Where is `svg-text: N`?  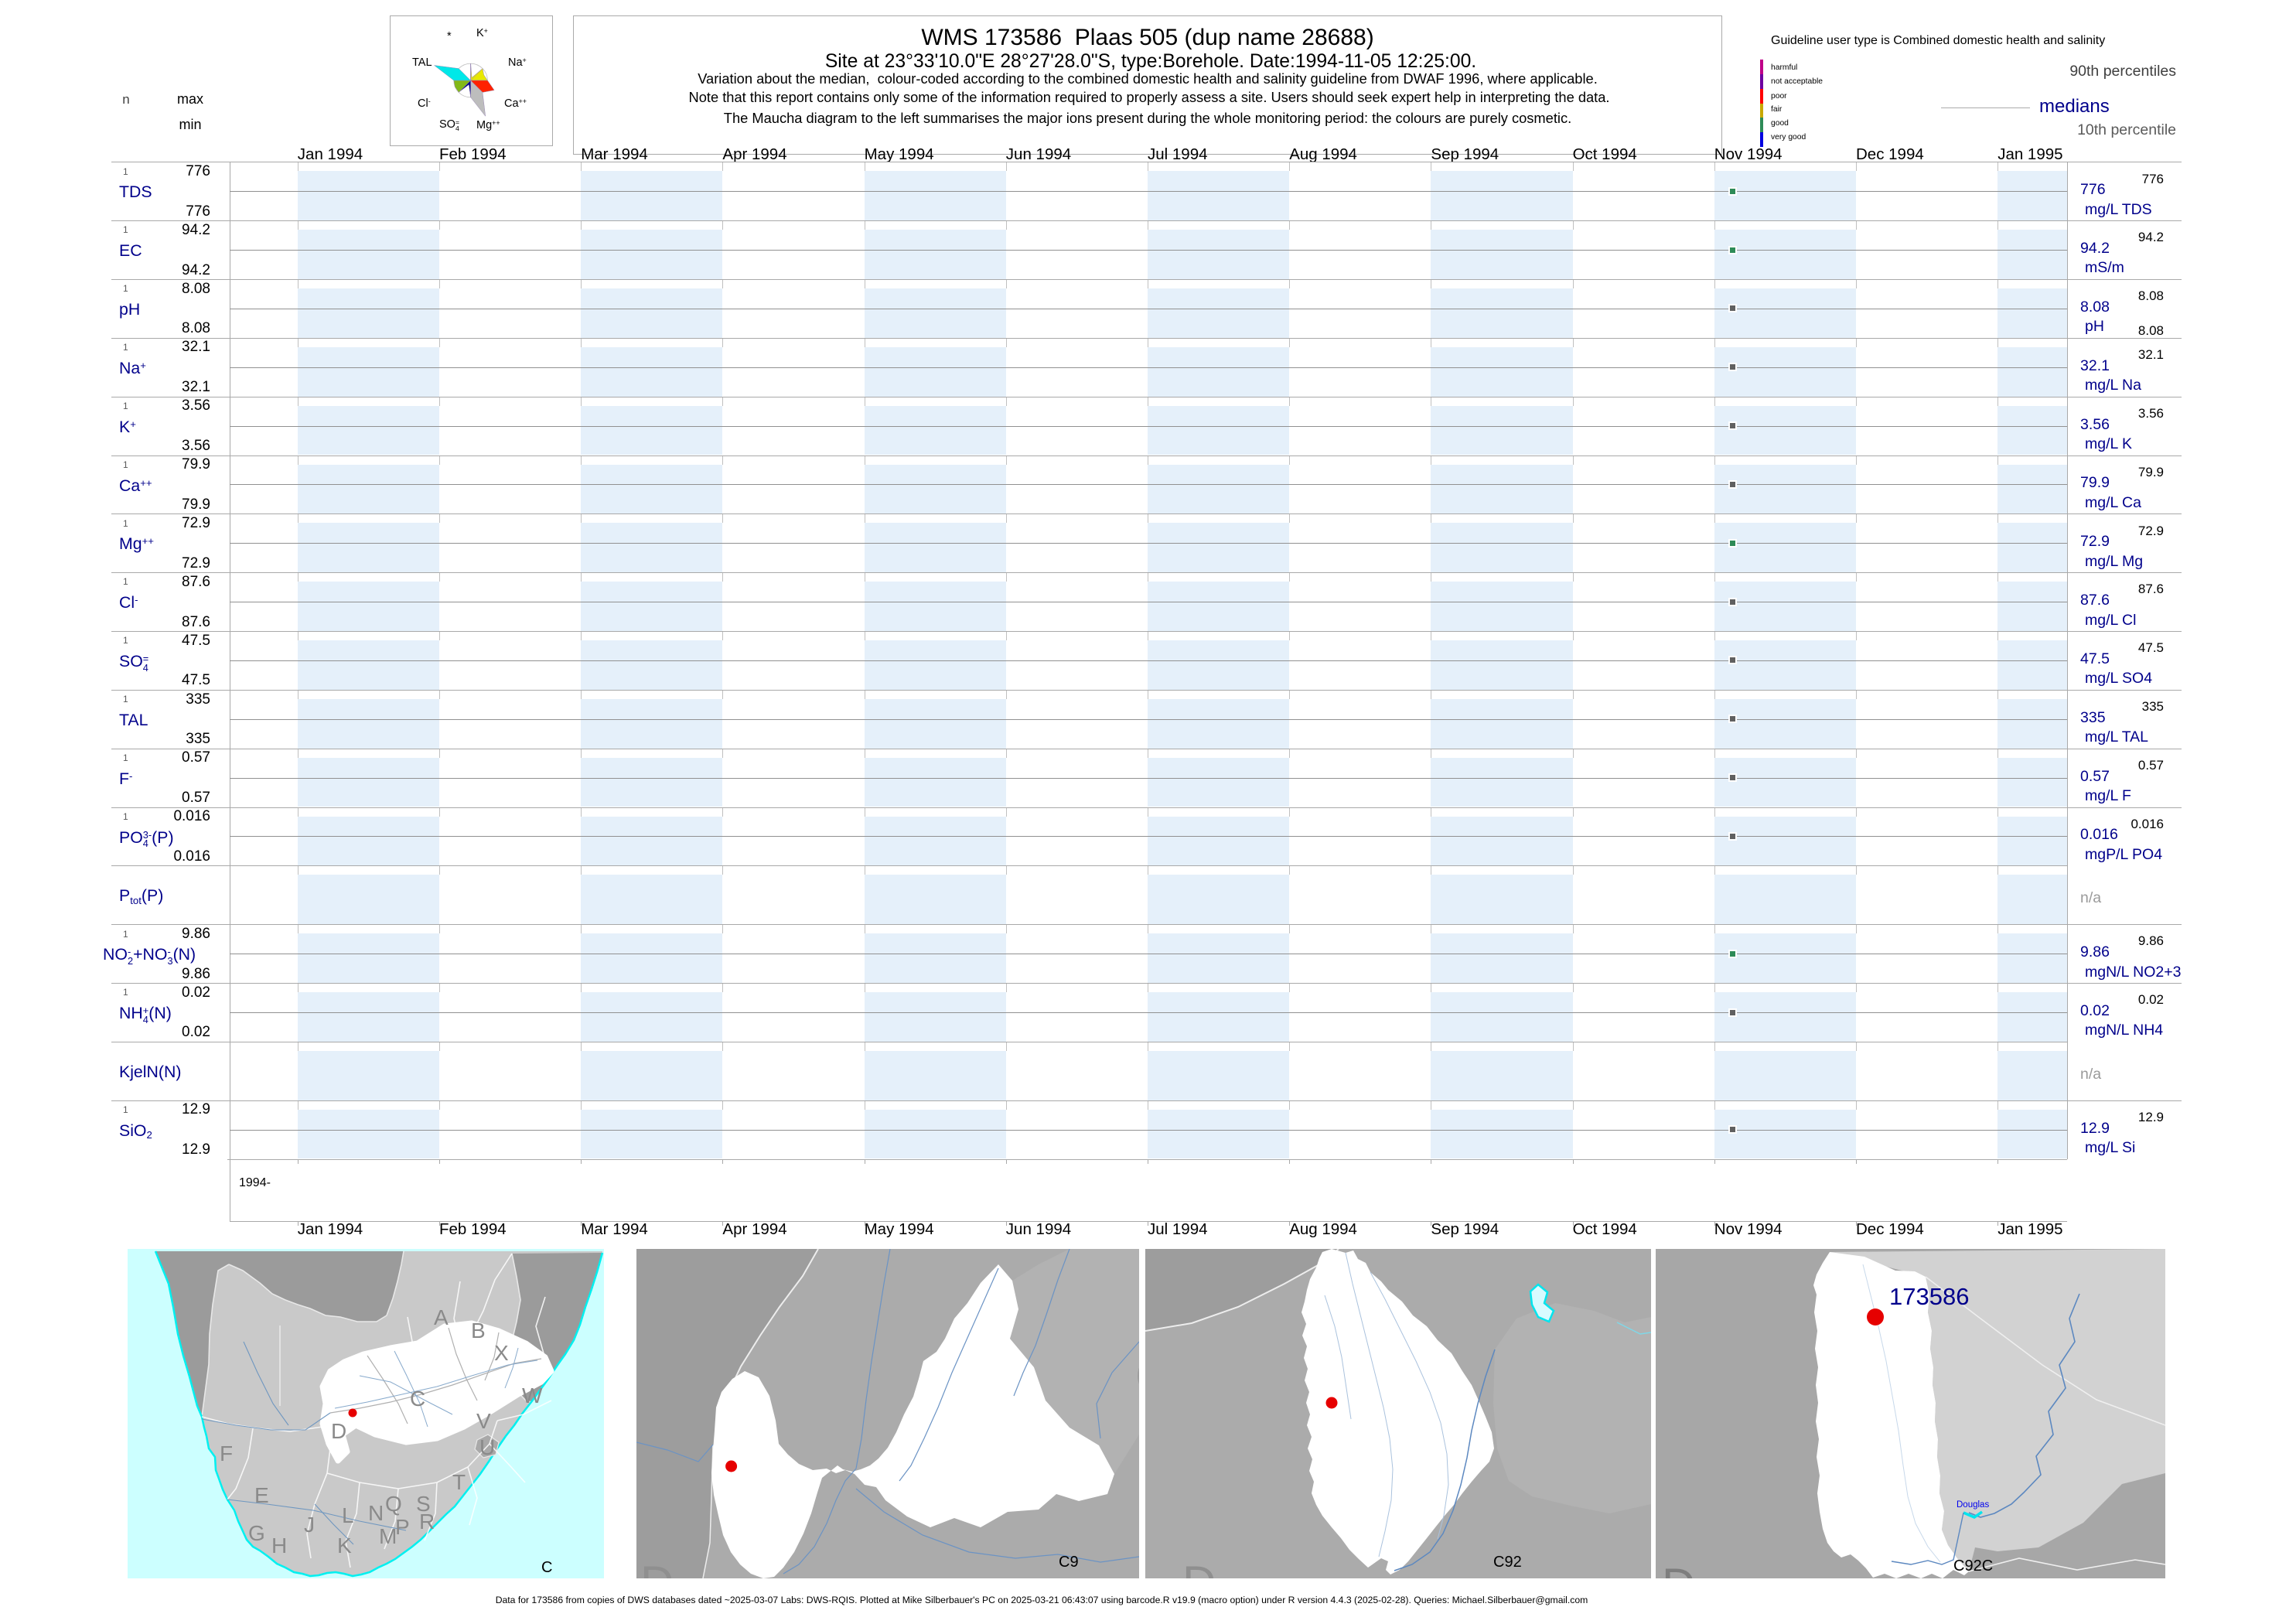
svg-text: N is located at coordinates (376, 1513).